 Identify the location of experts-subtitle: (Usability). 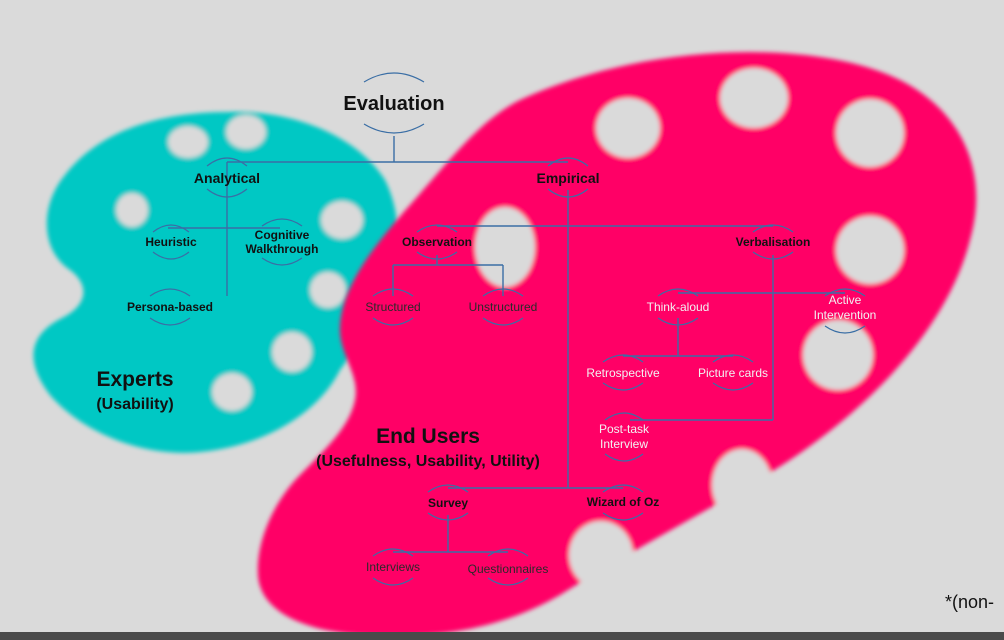
(134, 404).